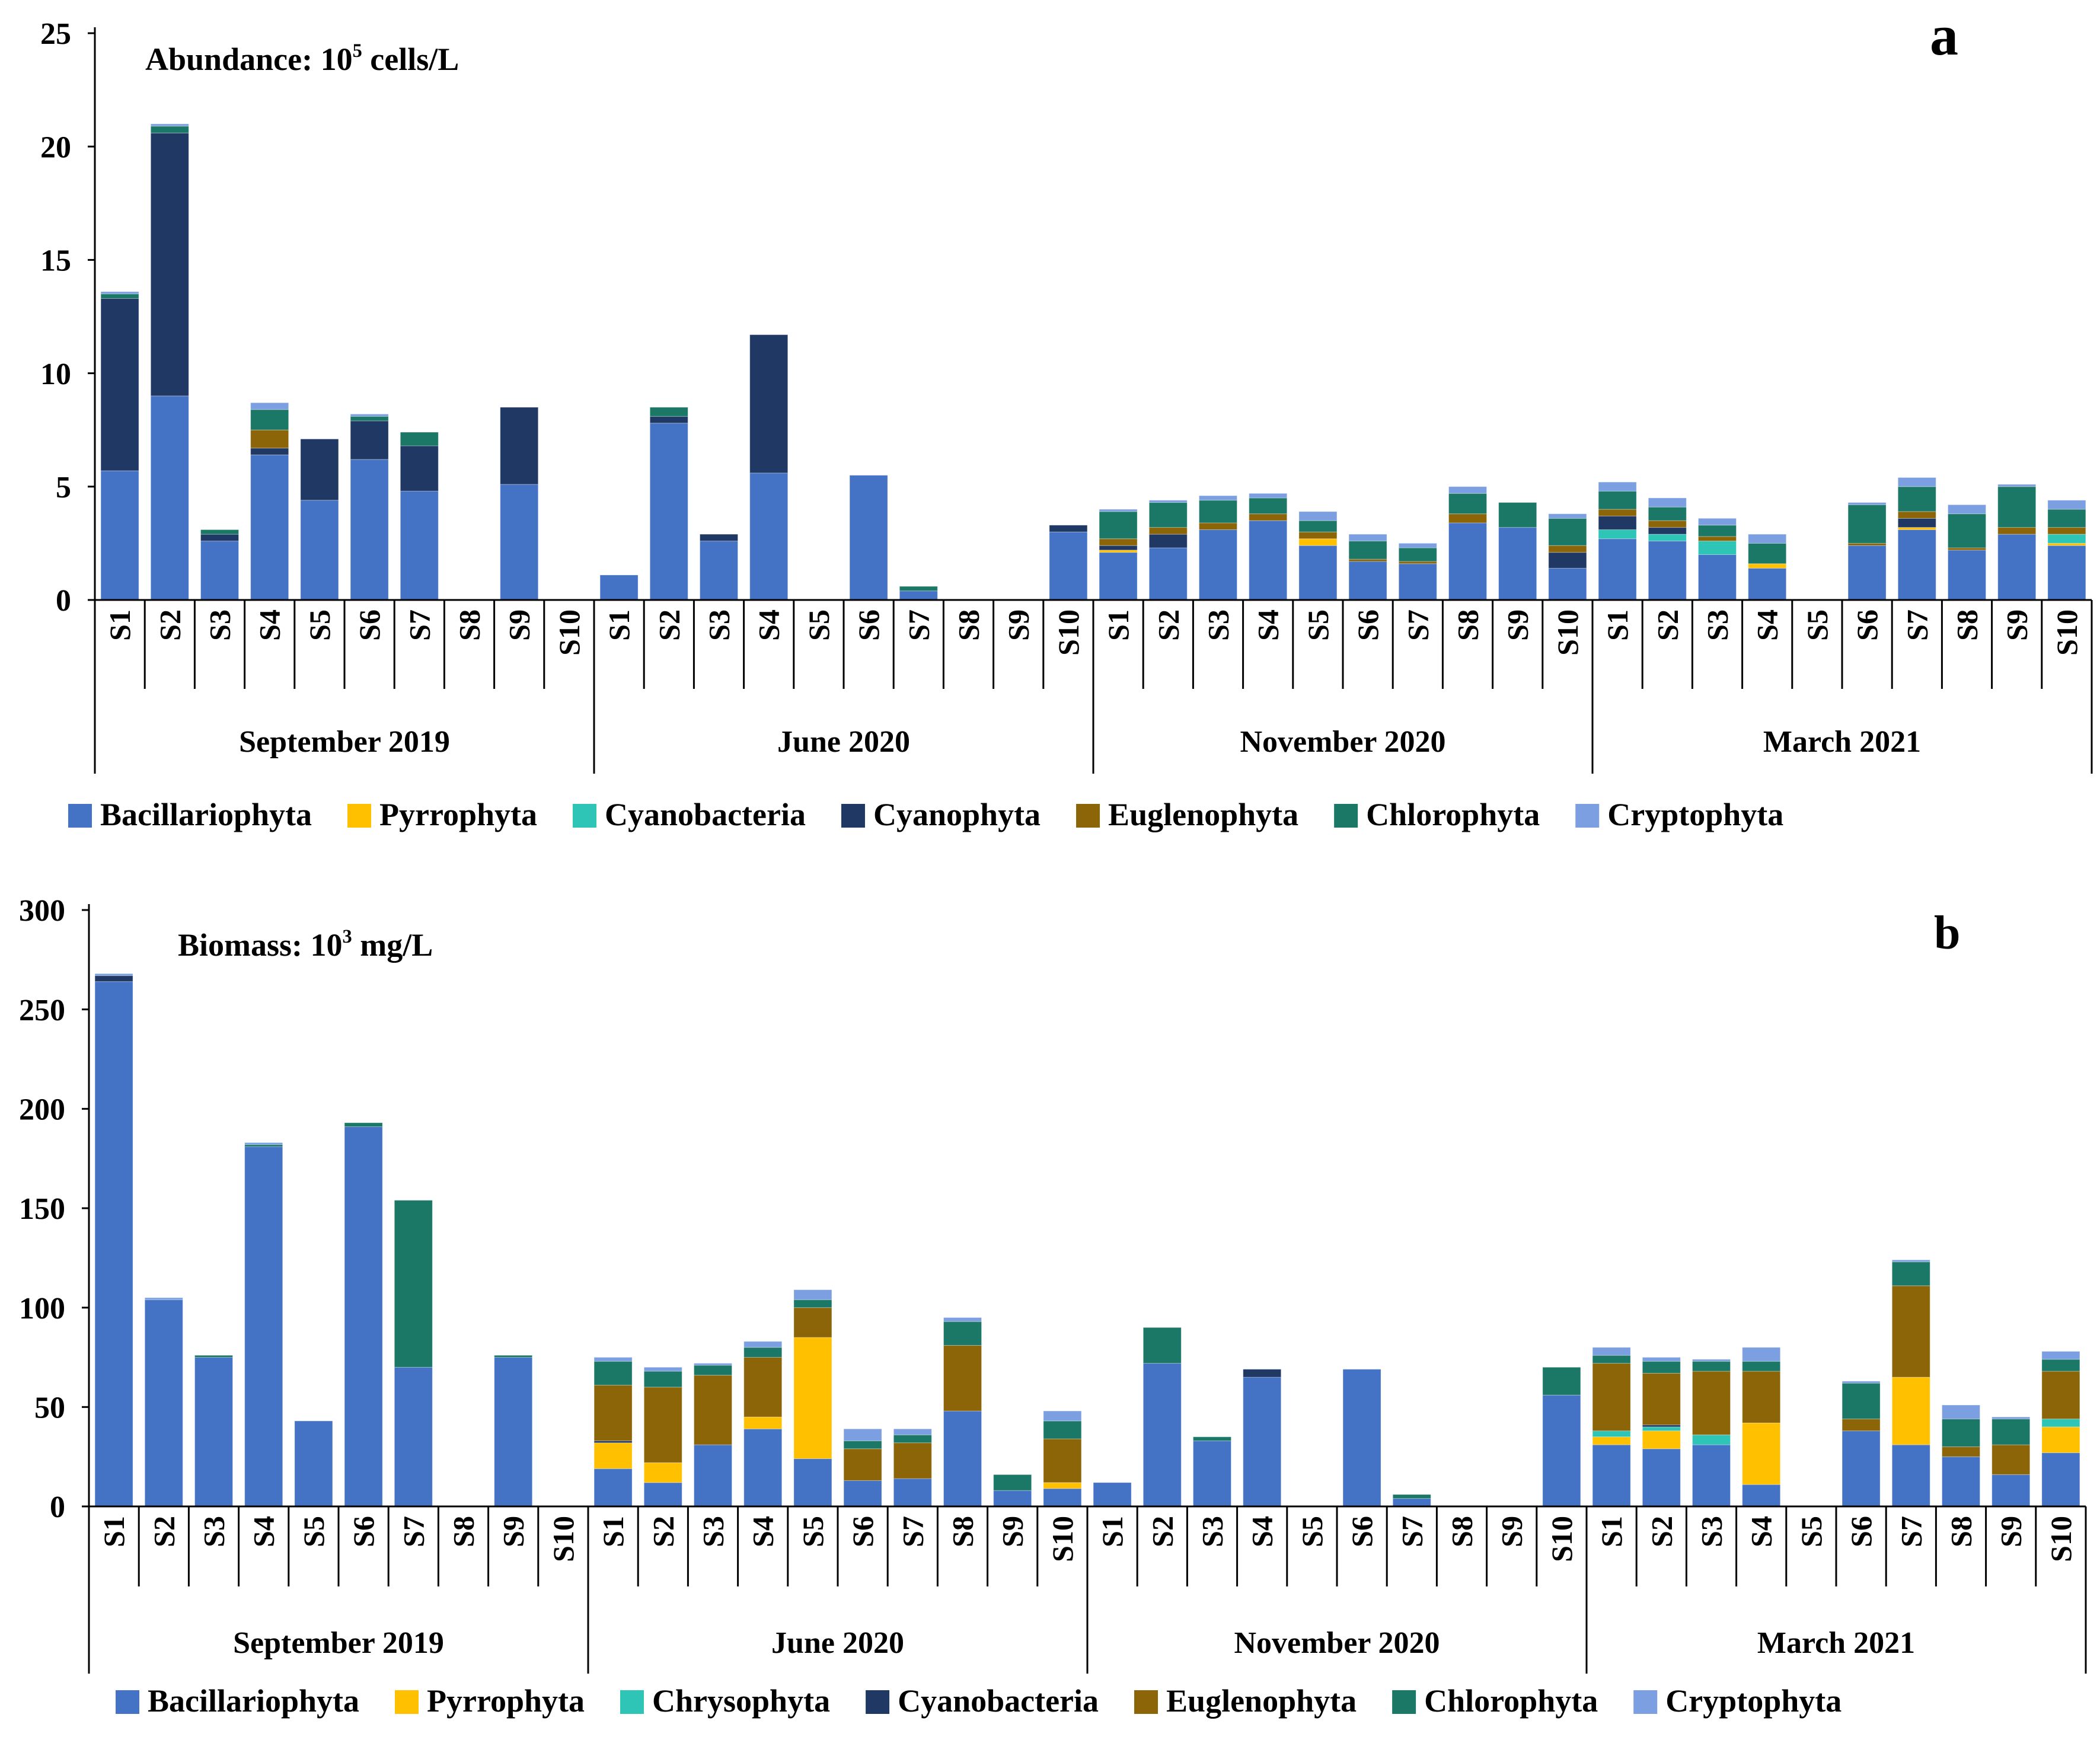 Image resolution: width=2100 pixels, height=1740 pixels. What do you see at coordinates (113, 1244) in the screenshot?
I see `bar-bacillariophyta-september-2019-s1` at bounding box center [113, 1244].